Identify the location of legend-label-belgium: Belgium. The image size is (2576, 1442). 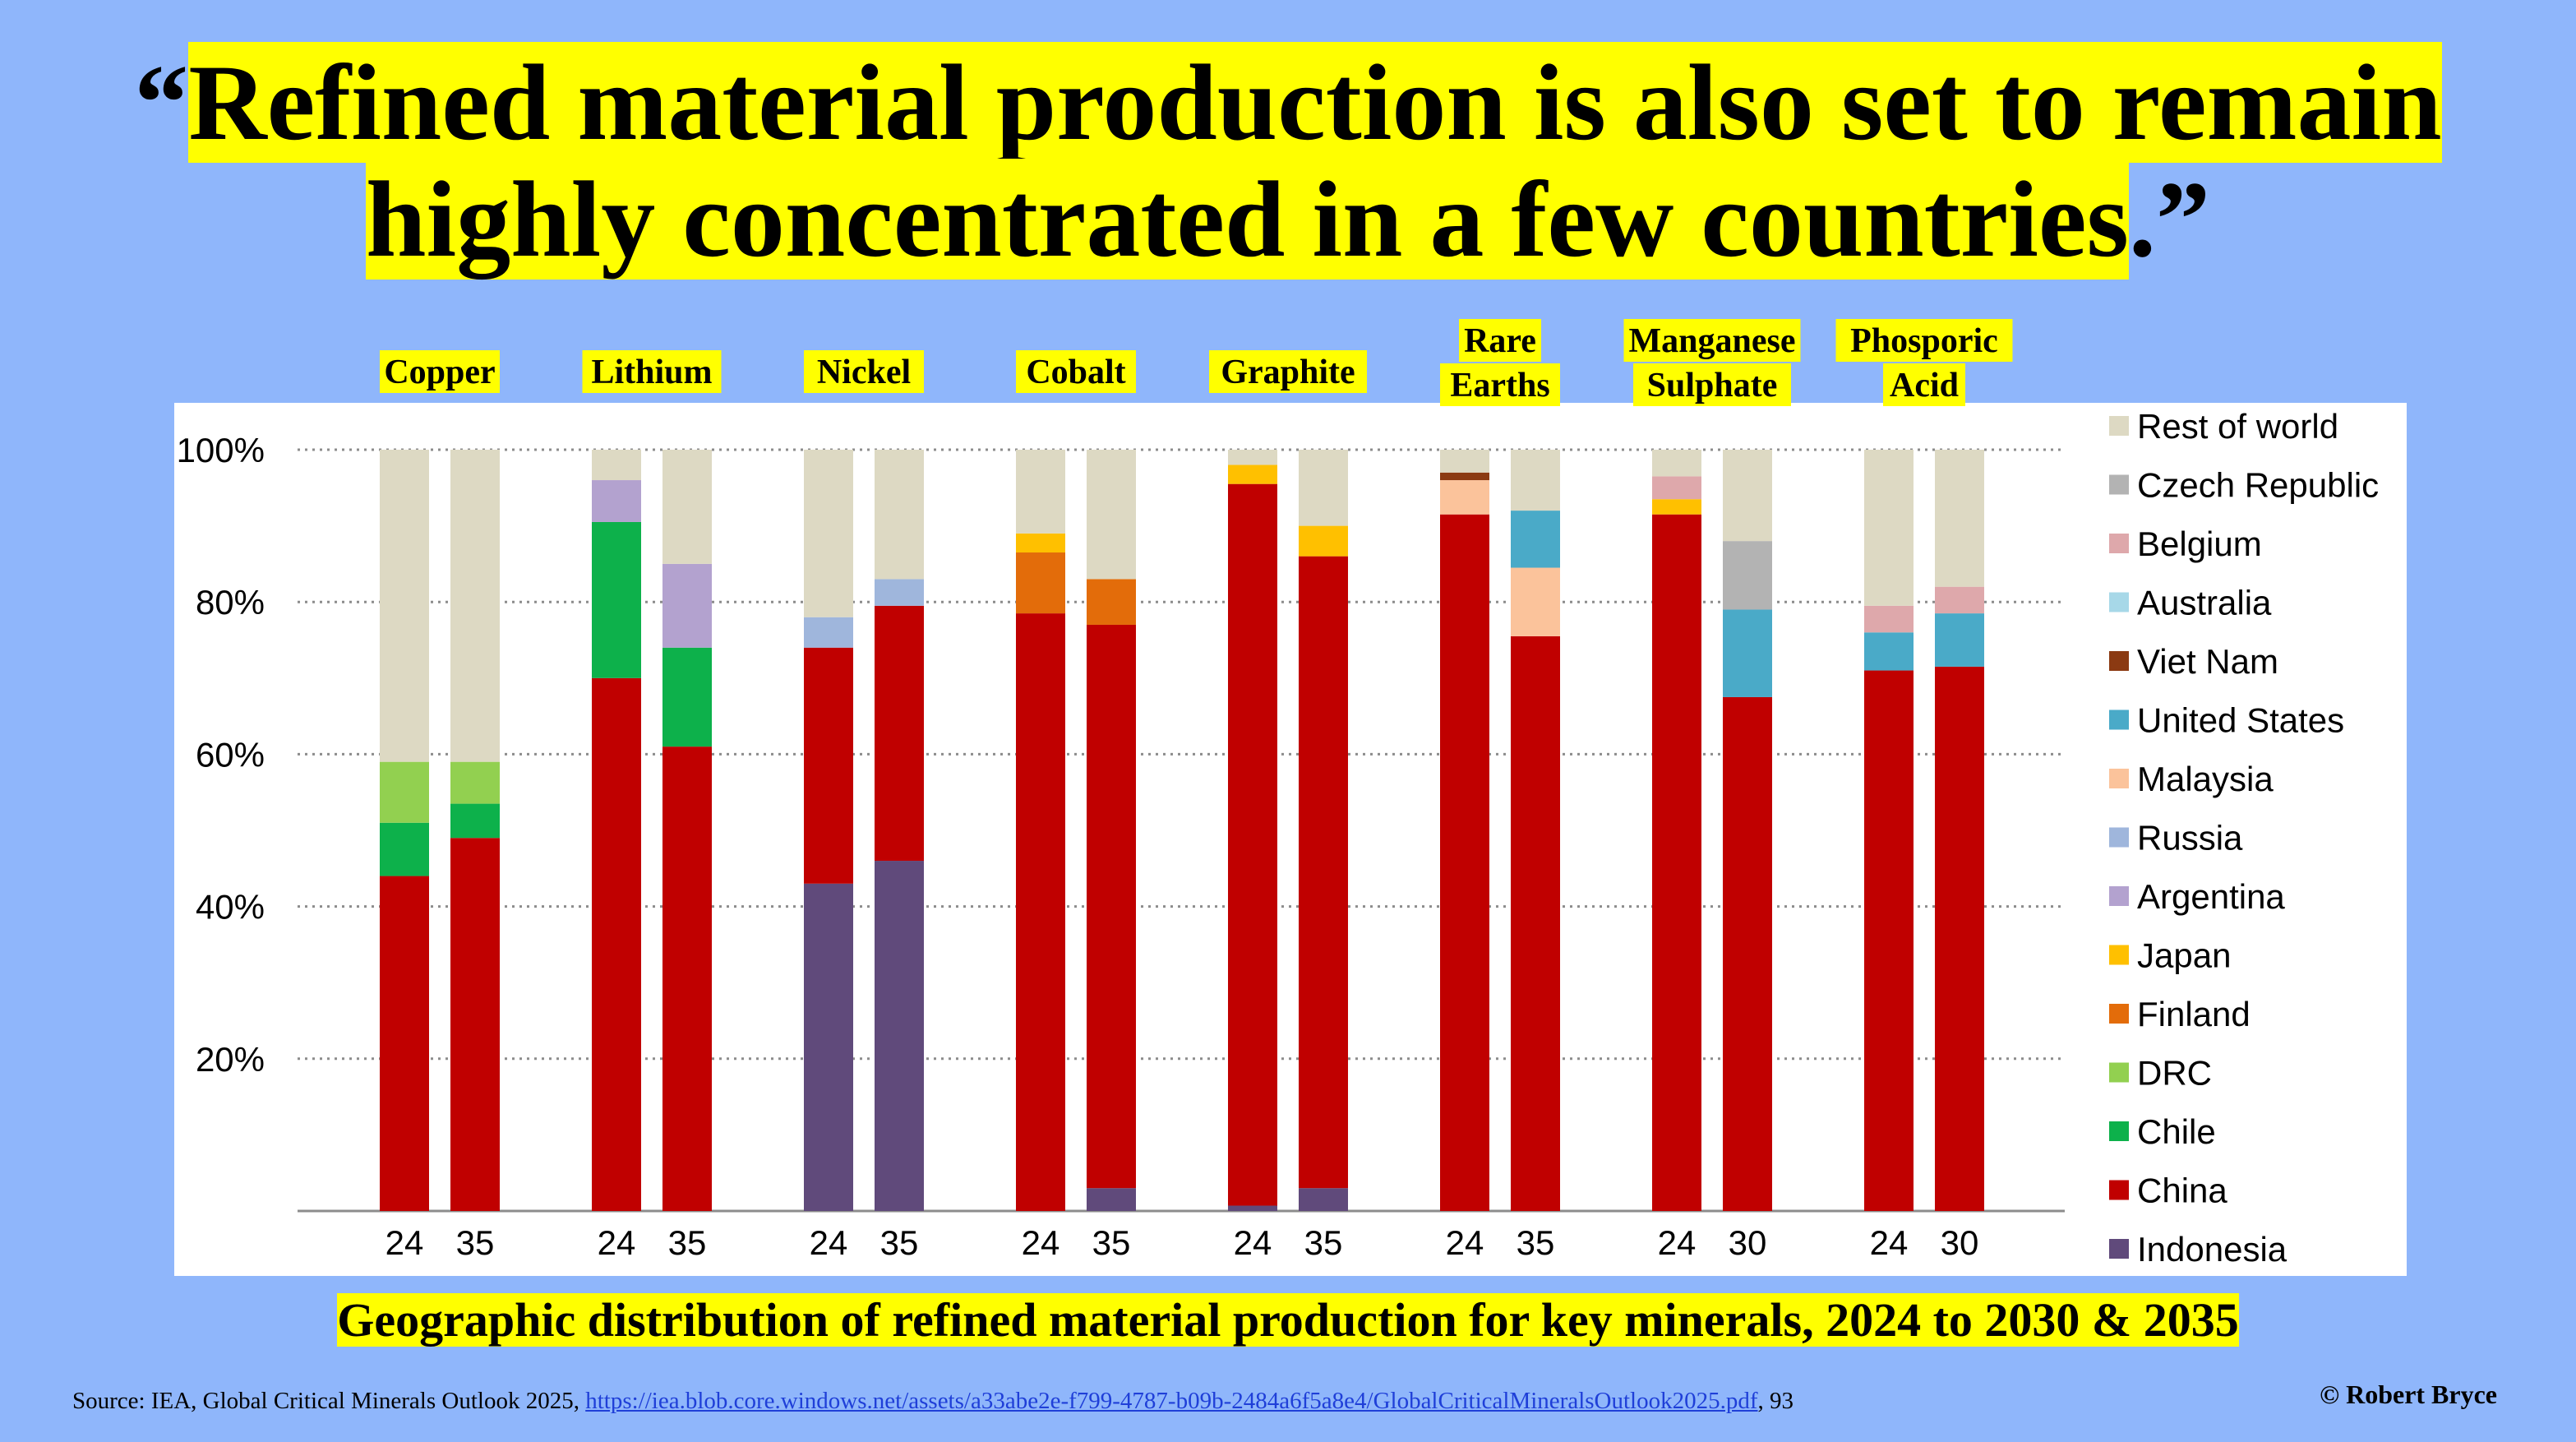
(2199, 544).